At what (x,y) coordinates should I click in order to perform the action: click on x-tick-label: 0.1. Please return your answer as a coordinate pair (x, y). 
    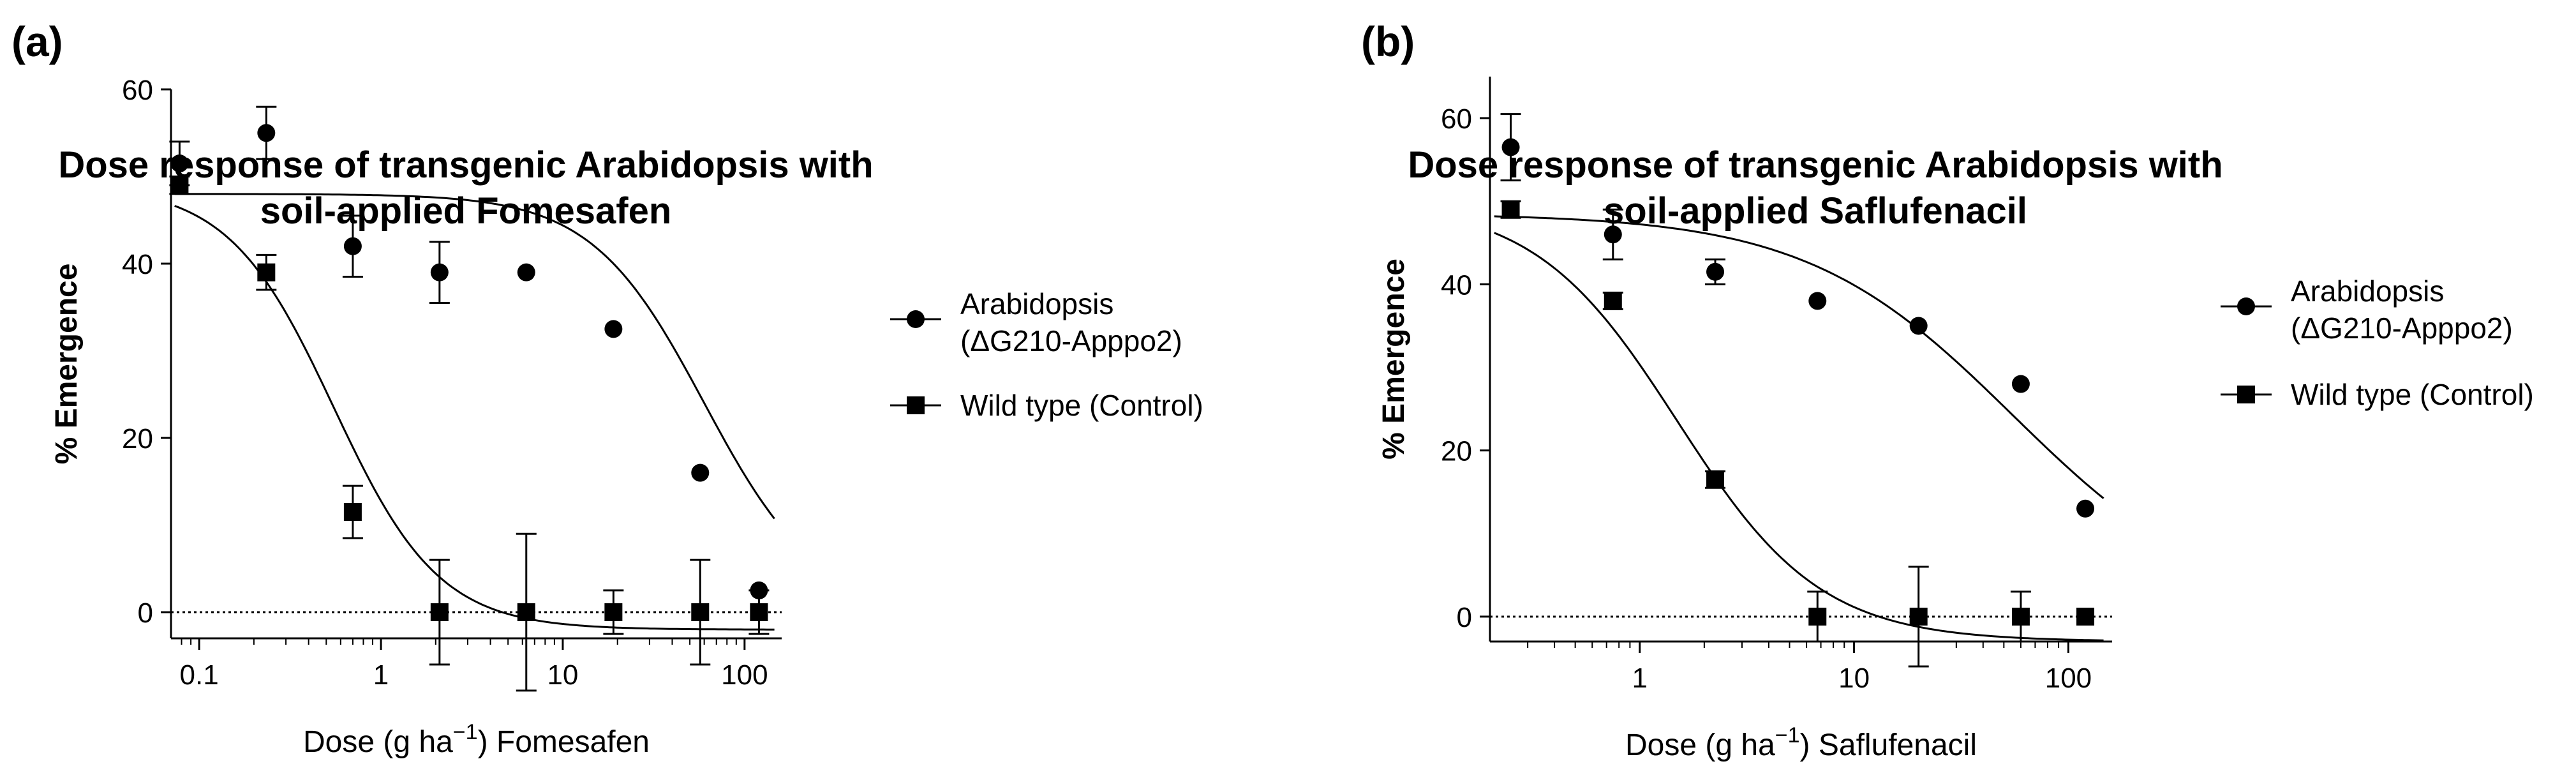
    Looking at the image, I should click on (199, 675).